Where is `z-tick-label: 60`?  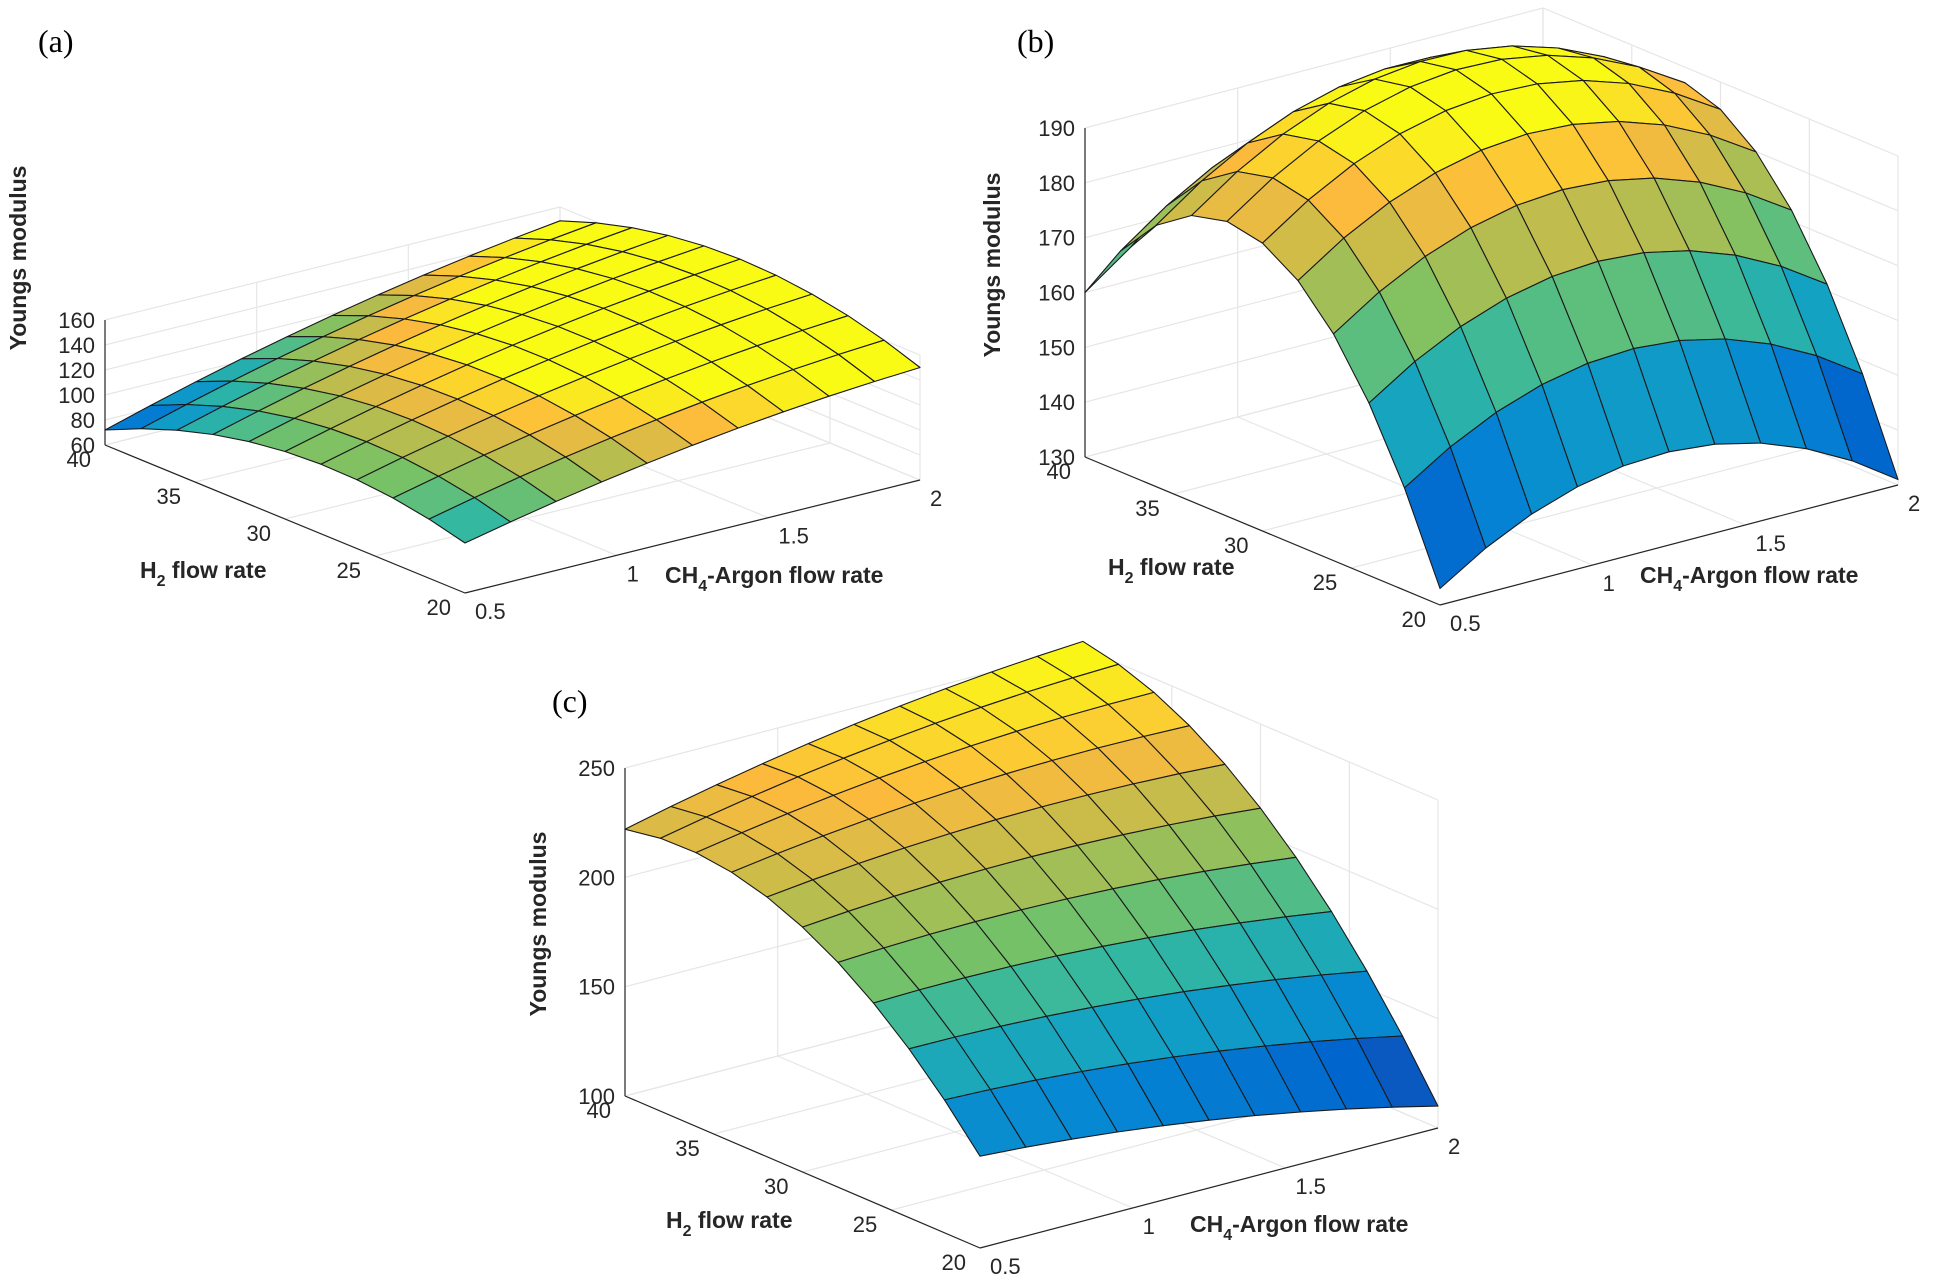
z-tick-label: 60 is located at coordinates (83, 445).